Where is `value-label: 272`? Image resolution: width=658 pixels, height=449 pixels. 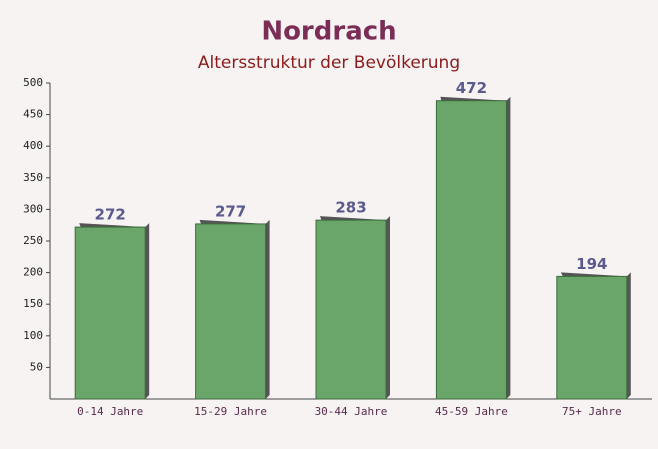
value-label: 272 is located at coordinates (110, 215).